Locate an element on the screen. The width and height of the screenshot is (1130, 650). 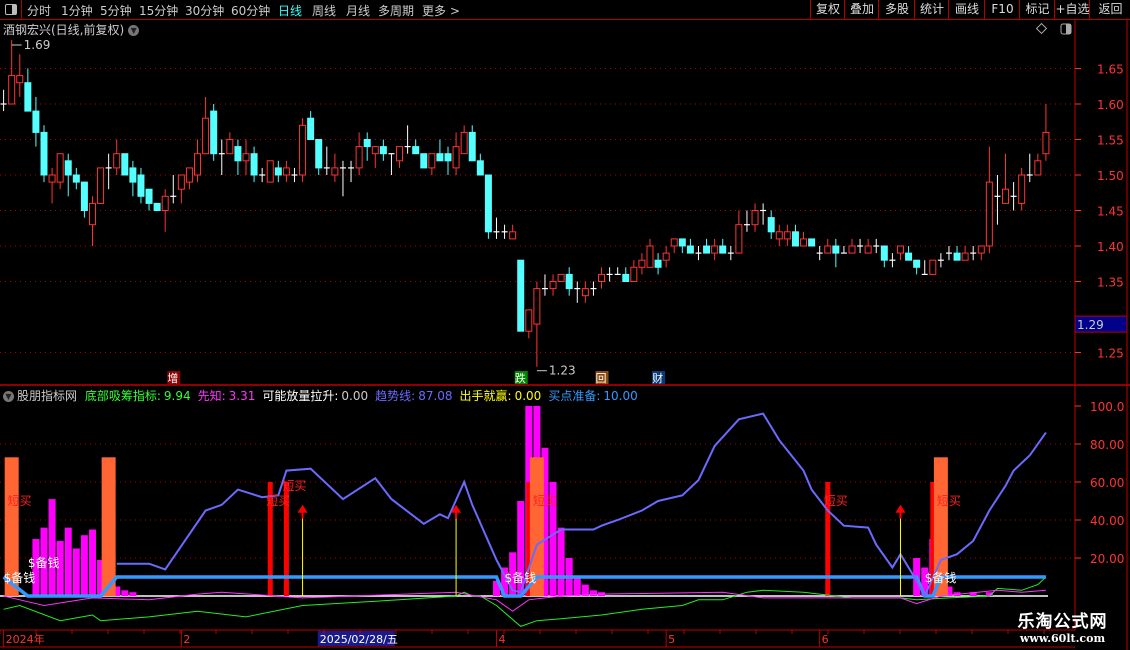
period-2: 5分钟 is located at coordinates (116, 11).